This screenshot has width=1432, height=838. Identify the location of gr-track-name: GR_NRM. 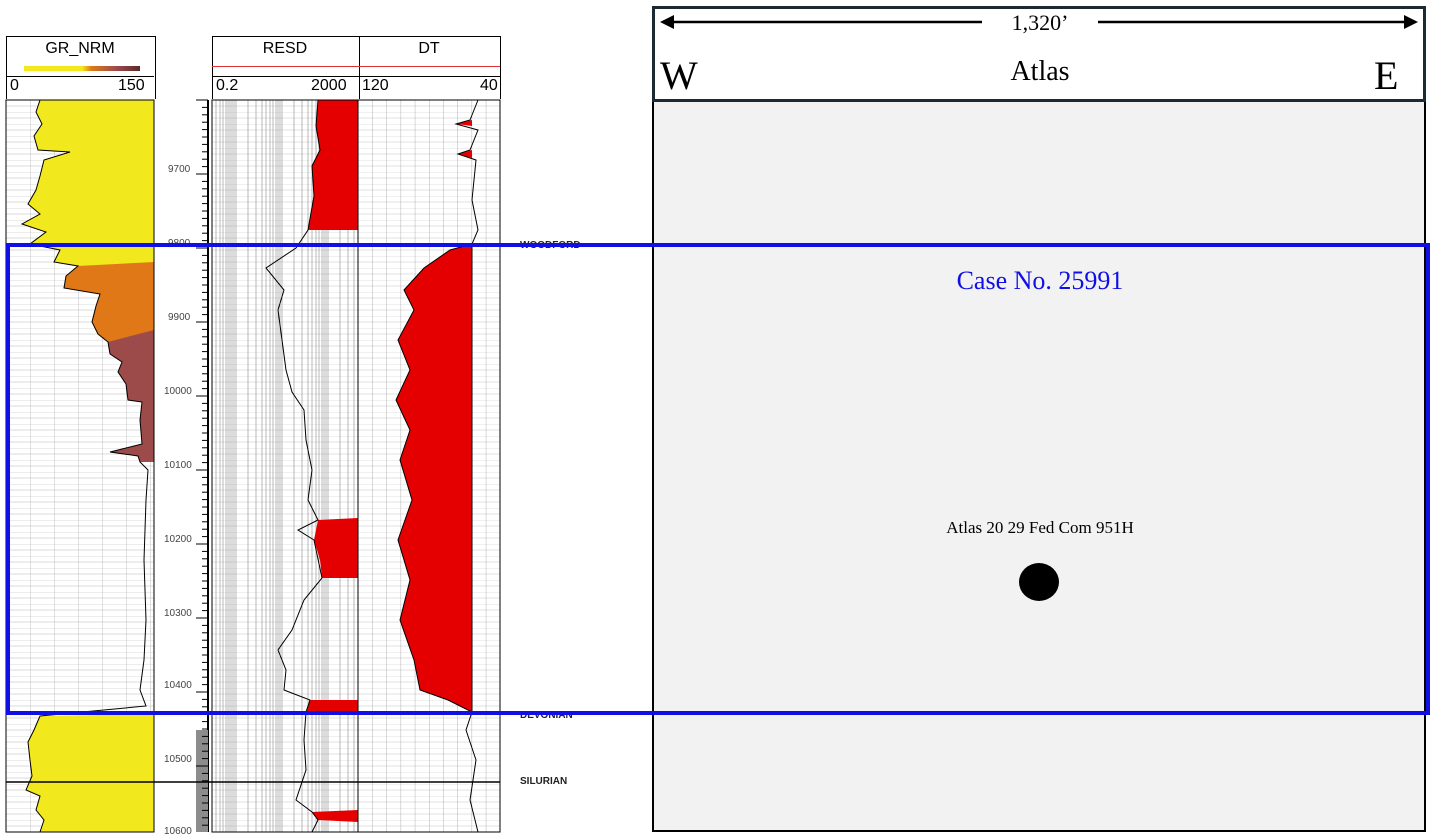
(80, 48).